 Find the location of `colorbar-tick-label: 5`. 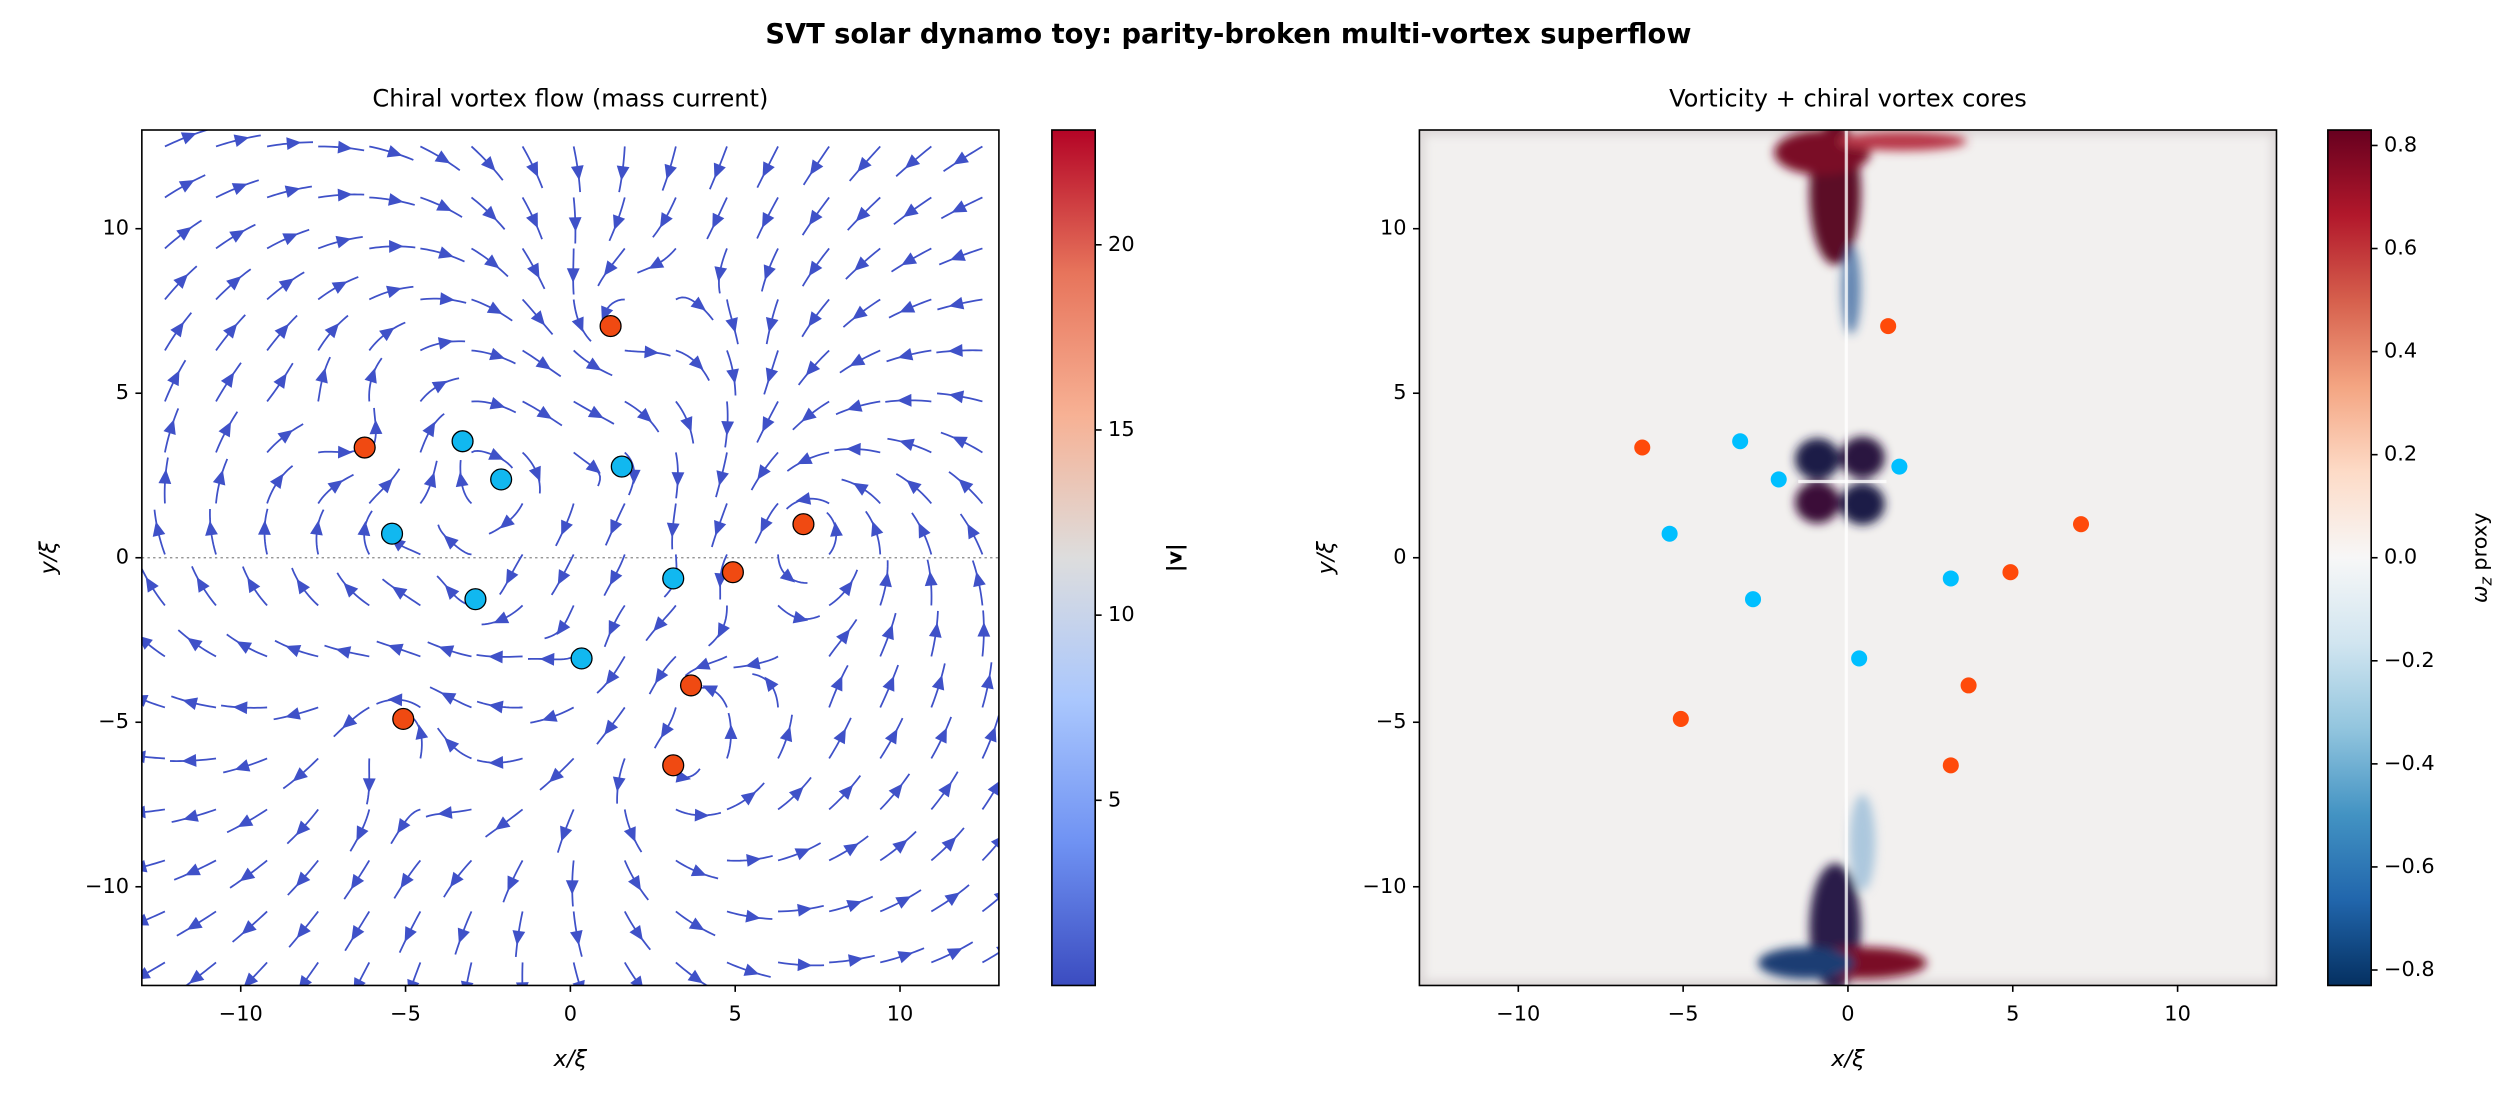

colorbar-tick-label: 5 is located at coordinates (1114, 799).